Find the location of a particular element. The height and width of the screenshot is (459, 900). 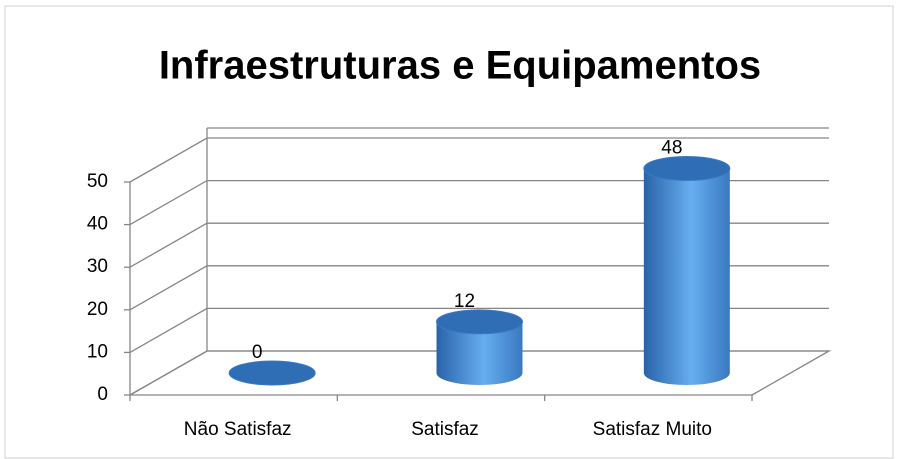

y-tick-label: 40 is located at coordinates (97, 224).